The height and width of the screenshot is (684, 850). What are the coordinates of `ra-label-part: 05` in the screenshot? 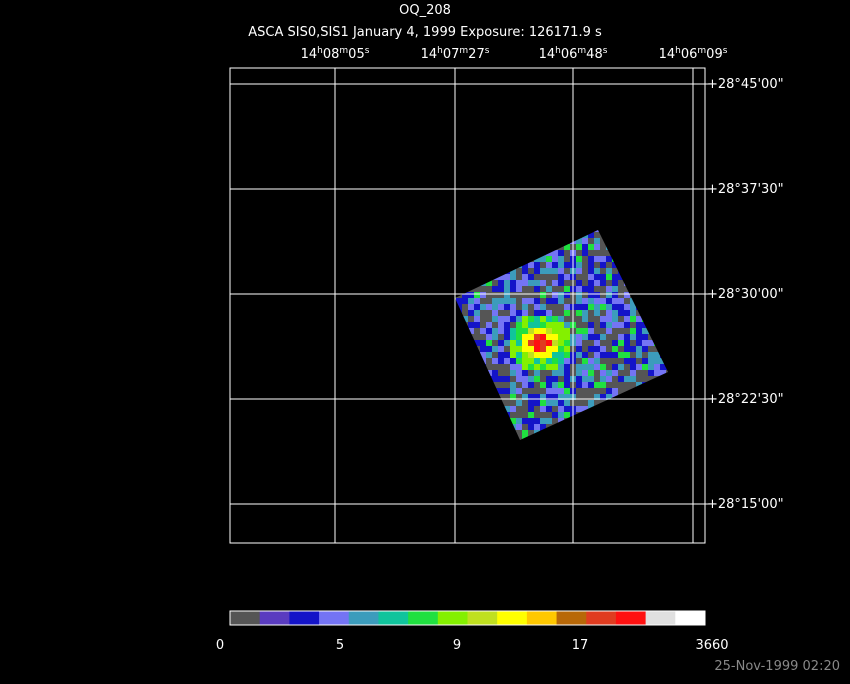 It's located at (356, 54).